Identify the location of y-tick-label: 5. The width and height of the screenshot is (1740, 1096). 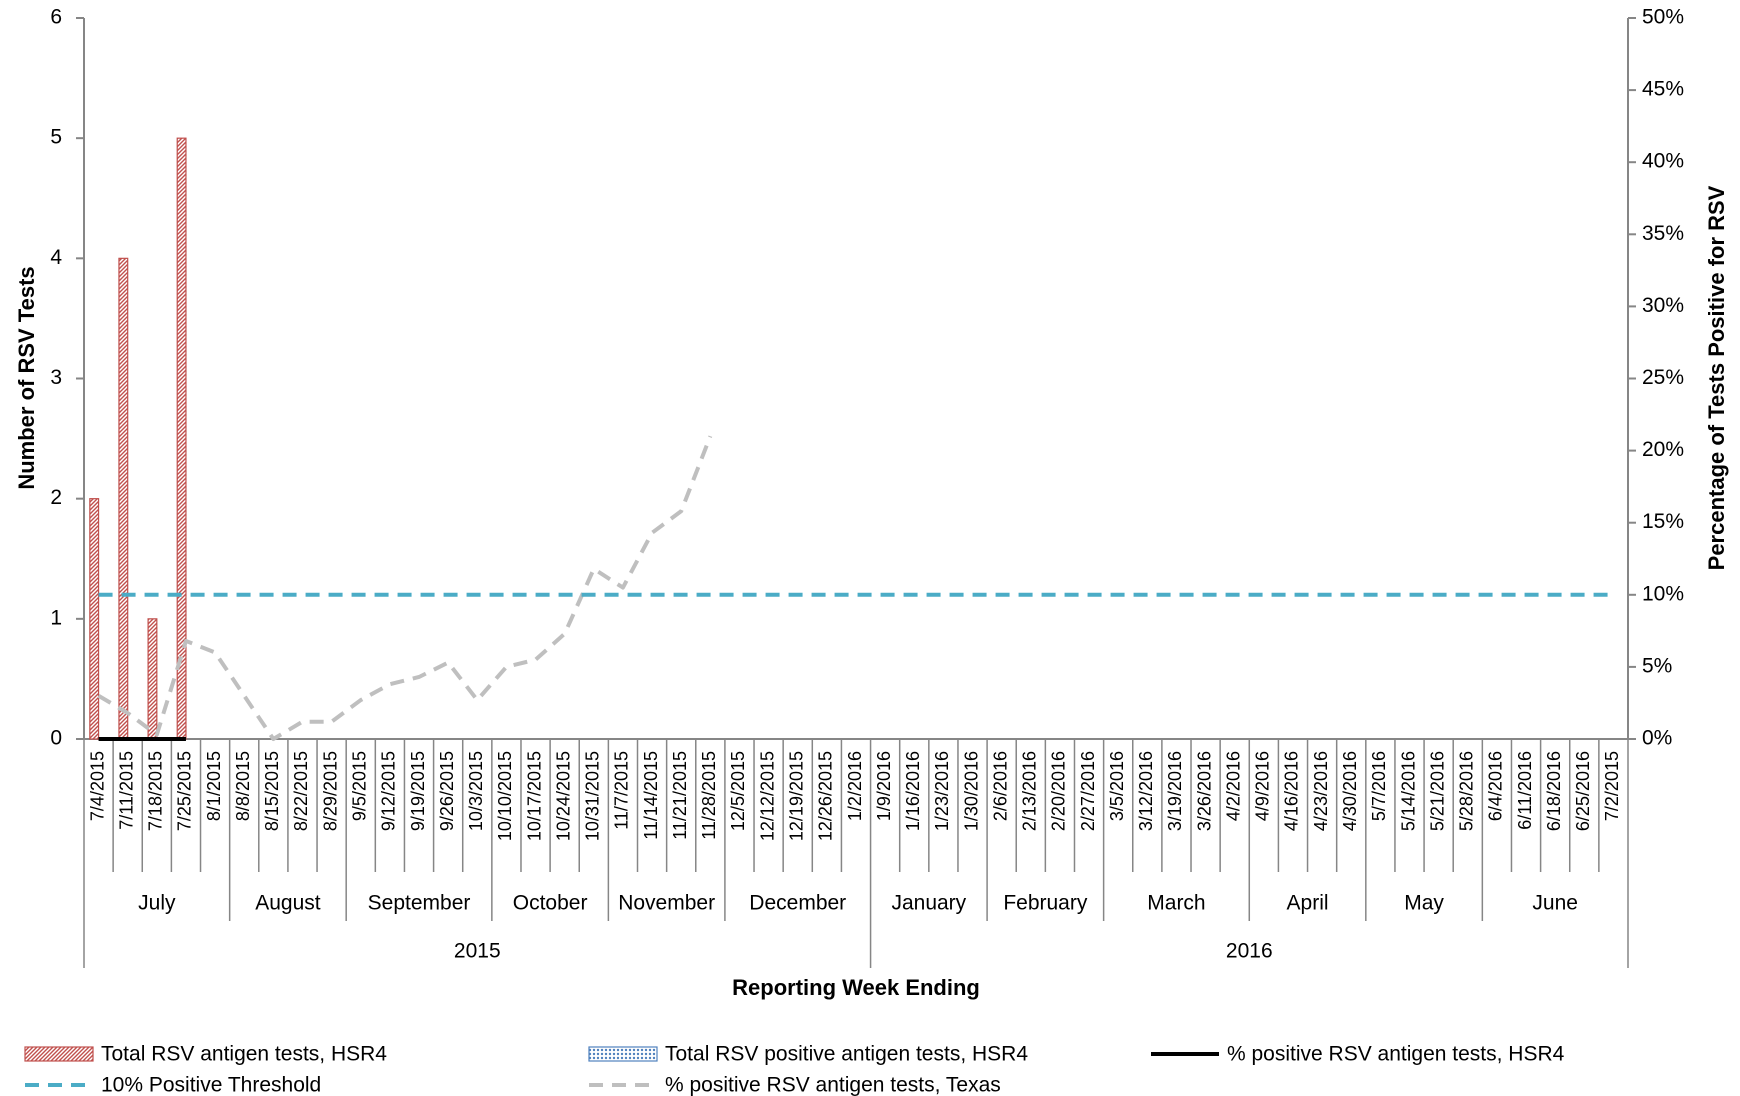
(56, 137).